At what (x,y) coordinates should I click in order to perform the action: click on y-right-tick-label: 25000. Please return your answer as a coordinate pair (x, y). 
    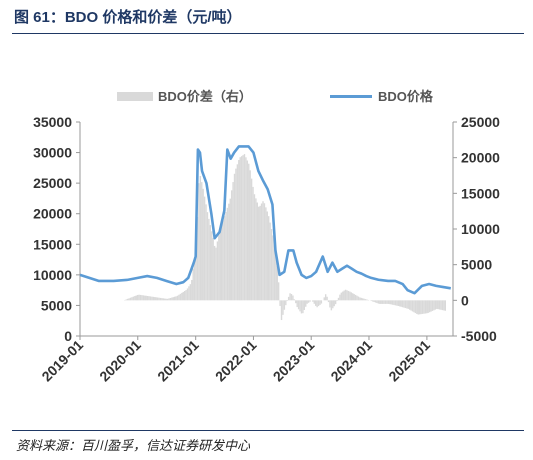
    Looking at the image, I should click on (480, 122).